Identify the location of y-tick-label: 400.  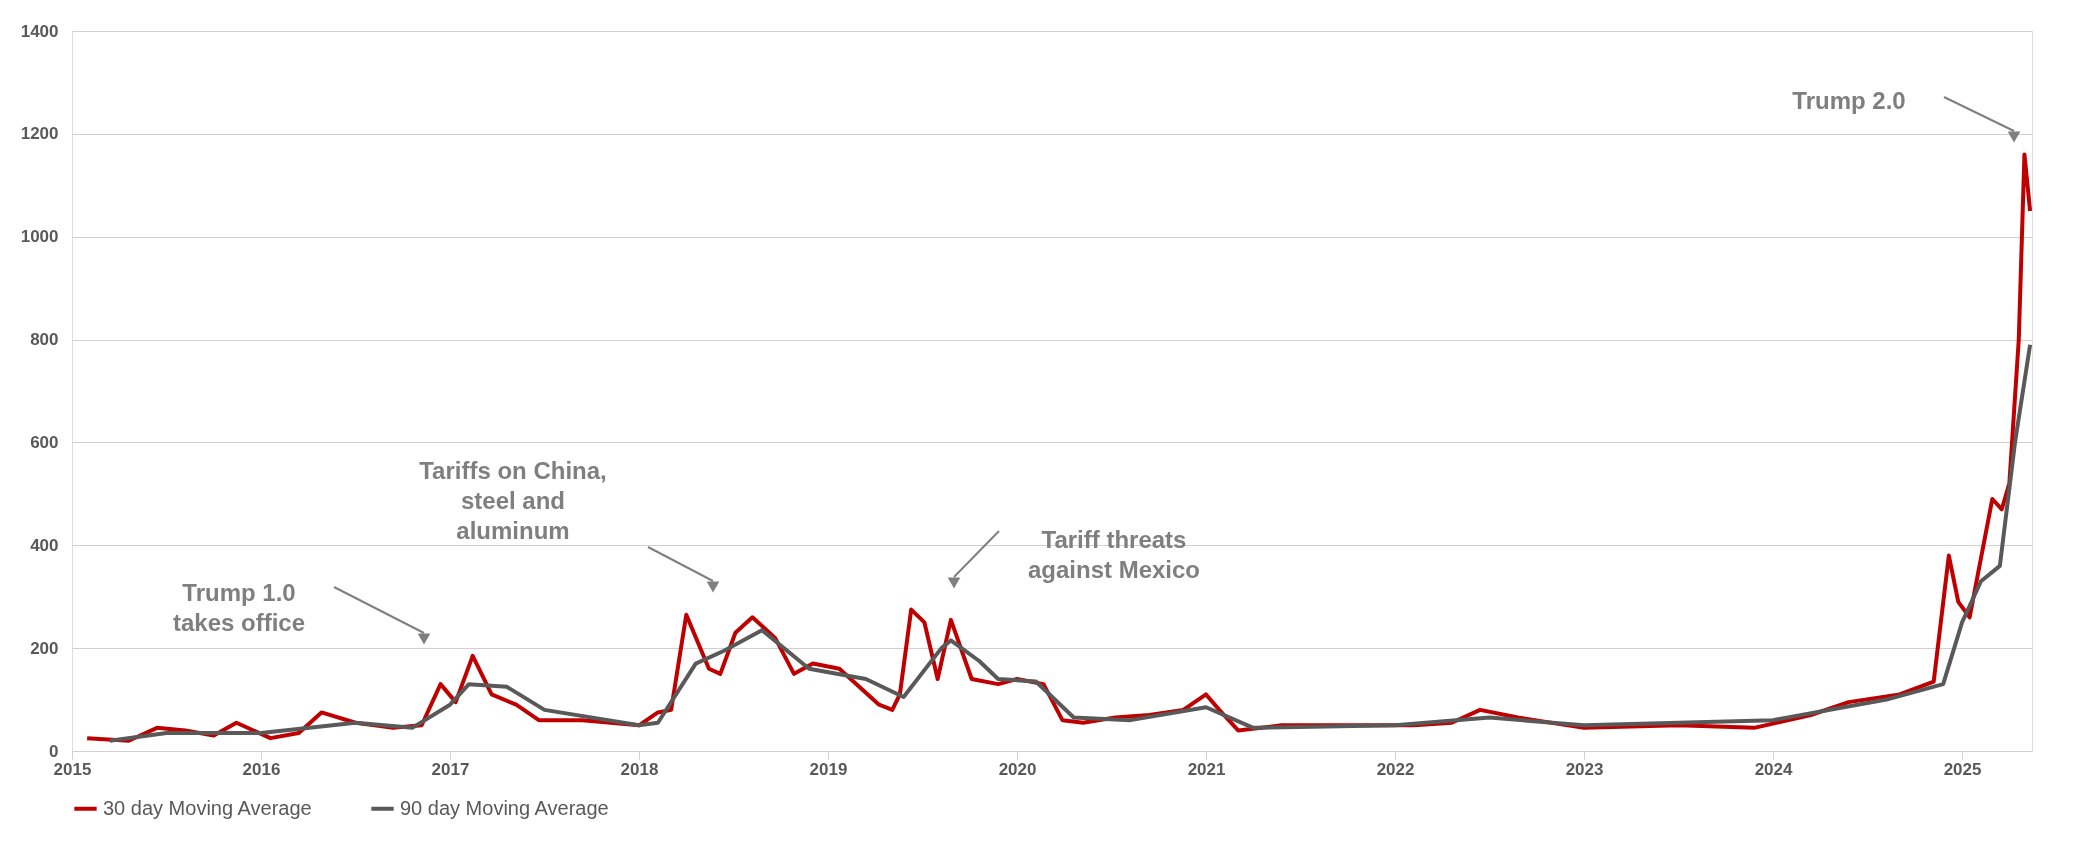
(44, 545).